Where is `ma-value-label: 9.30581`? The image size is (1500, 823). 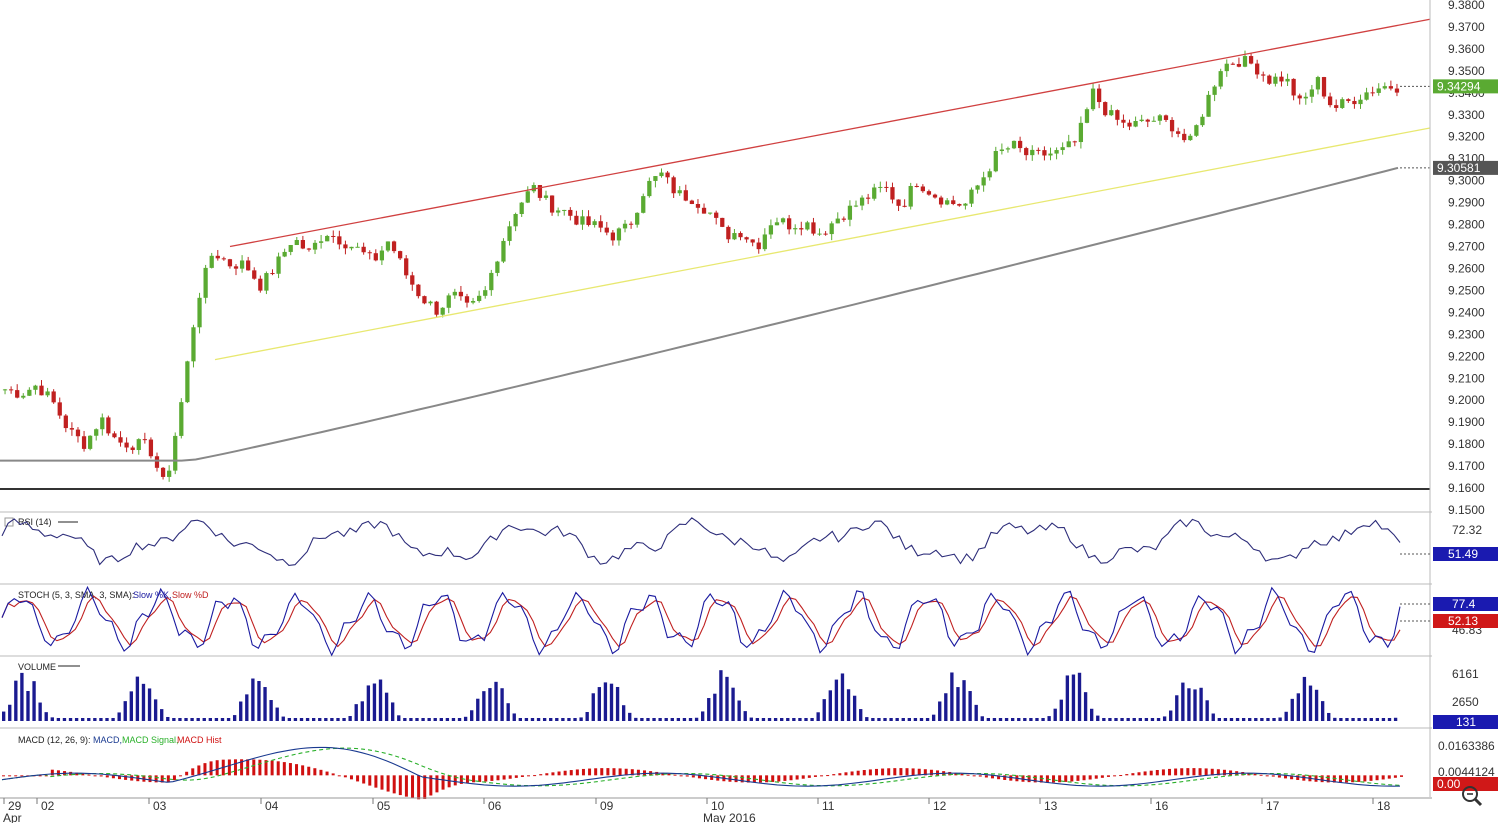 ma-value-label: 9.30581 is located at coordinates (1459, 168).